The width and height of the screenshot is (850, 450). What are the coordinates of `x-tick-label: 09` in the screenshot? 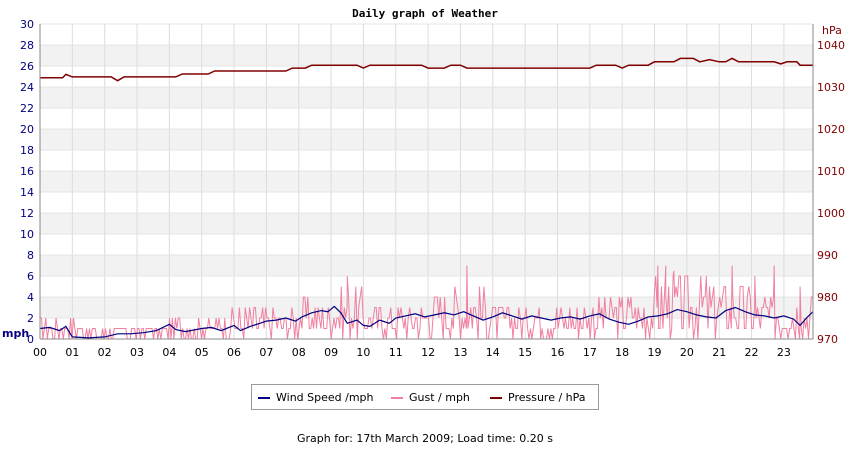 It's located at (331, 352).